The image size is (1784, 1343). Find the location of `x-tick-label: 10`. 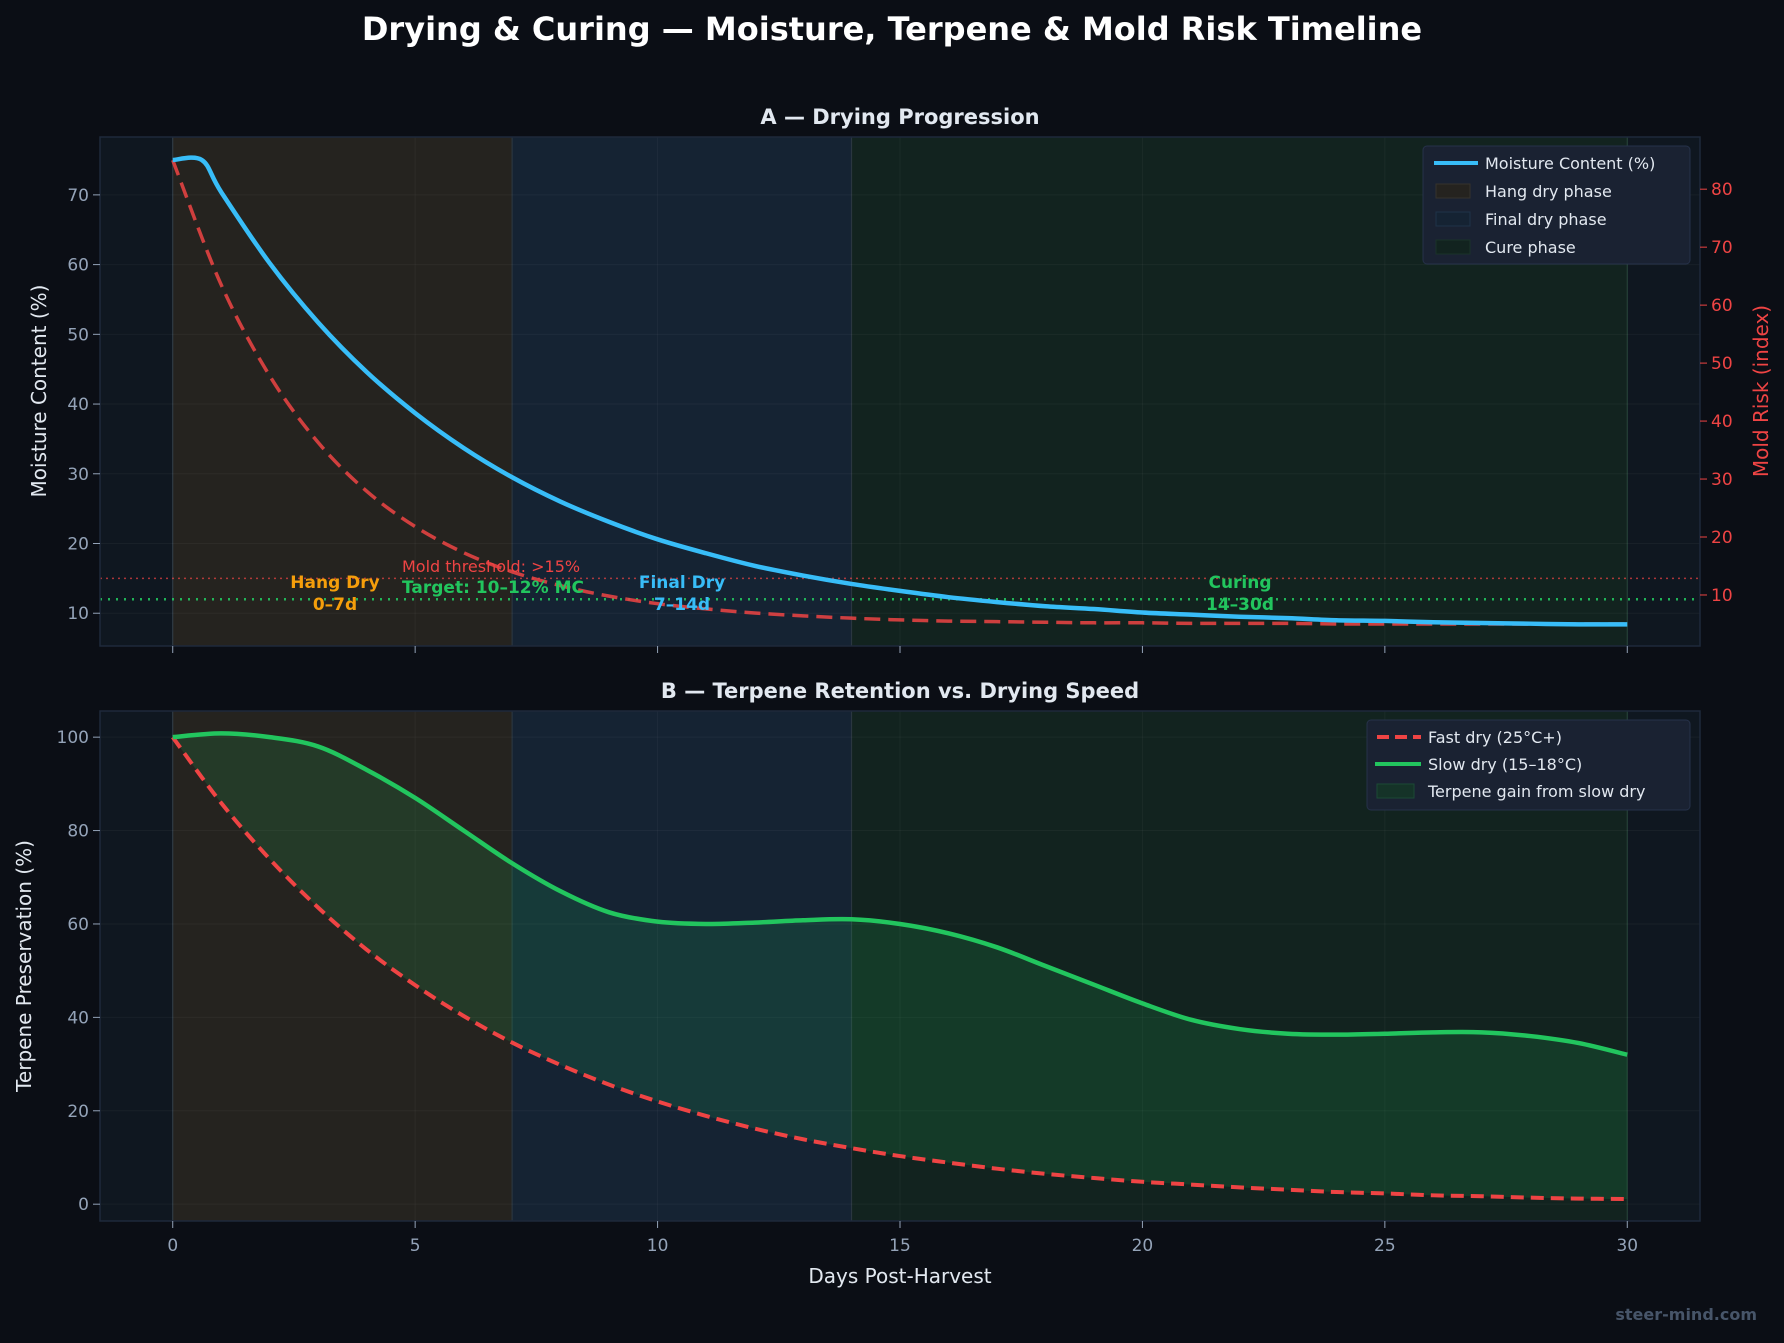

x-tick-label: 10 is located at coordinates (658, 1246).